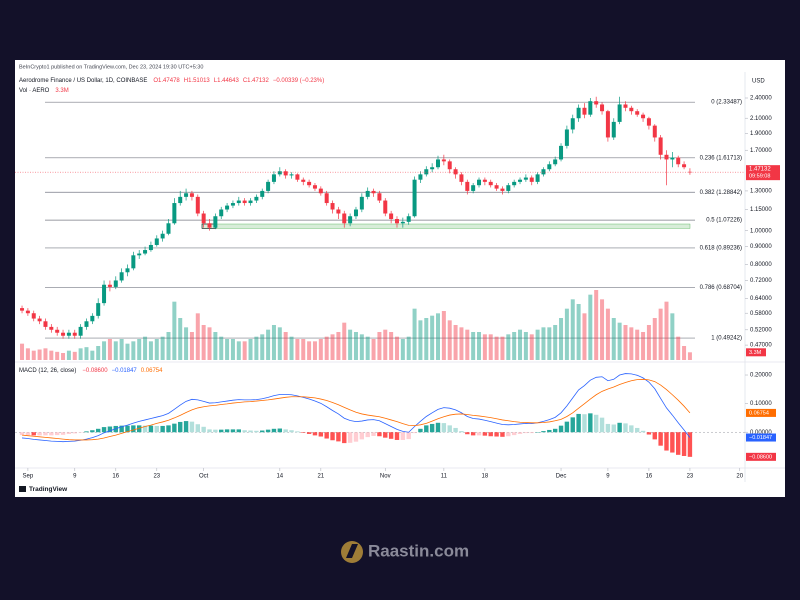 The height and width of the screenshot is (600, 800). Describe the element at coordinates (608, 477) in the screenshot. I see `x-tick-label: 9` at that location.